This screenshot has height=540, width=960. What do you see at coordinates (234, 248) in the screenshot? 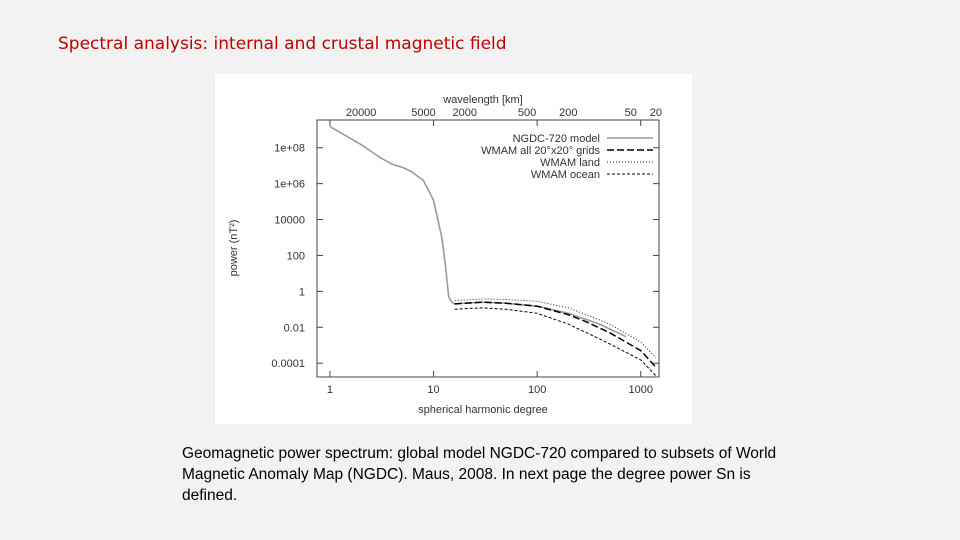
I see `y-axis-label: power (nT²)` at bounding box center [234, 248].